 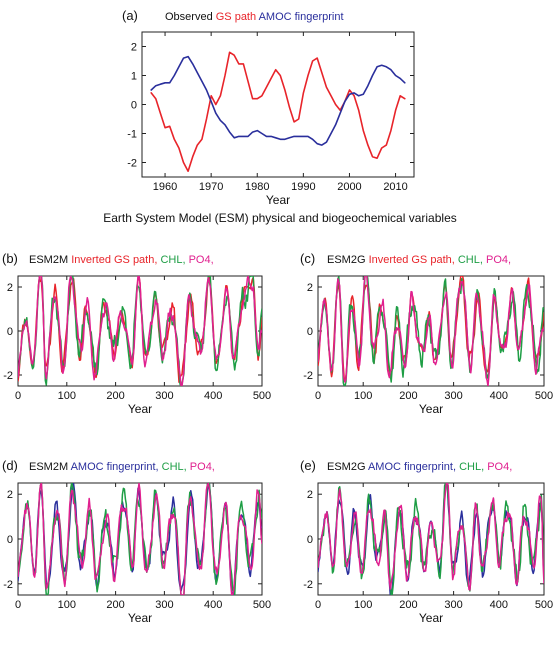 I want to click on panel-c-x-tick-label: 0, so click(x=318, y=396).